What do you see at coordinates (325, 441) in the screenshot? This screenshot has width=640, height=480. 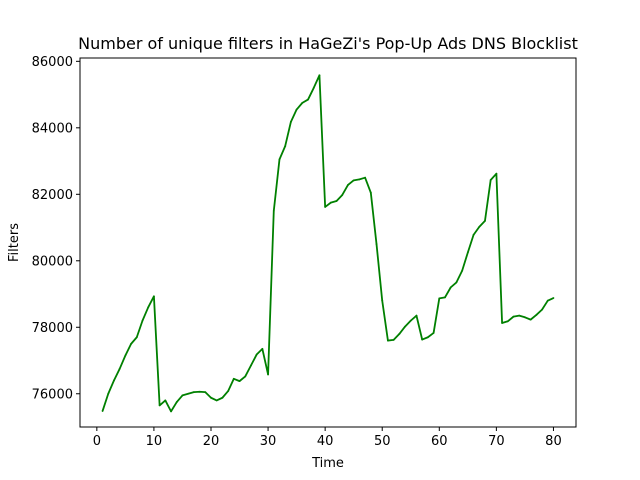 I see `x-tick-label: 40` at bounding box center [325, 441].